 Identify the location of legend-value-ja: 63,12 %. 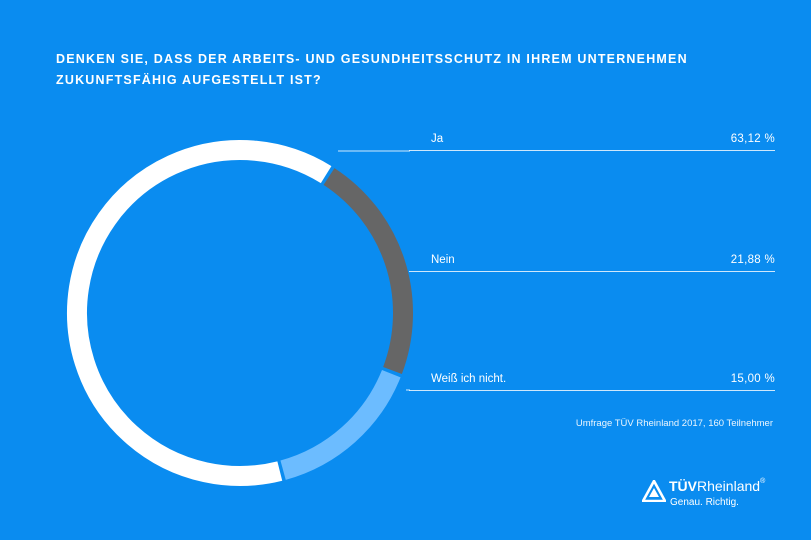
(752, 139).